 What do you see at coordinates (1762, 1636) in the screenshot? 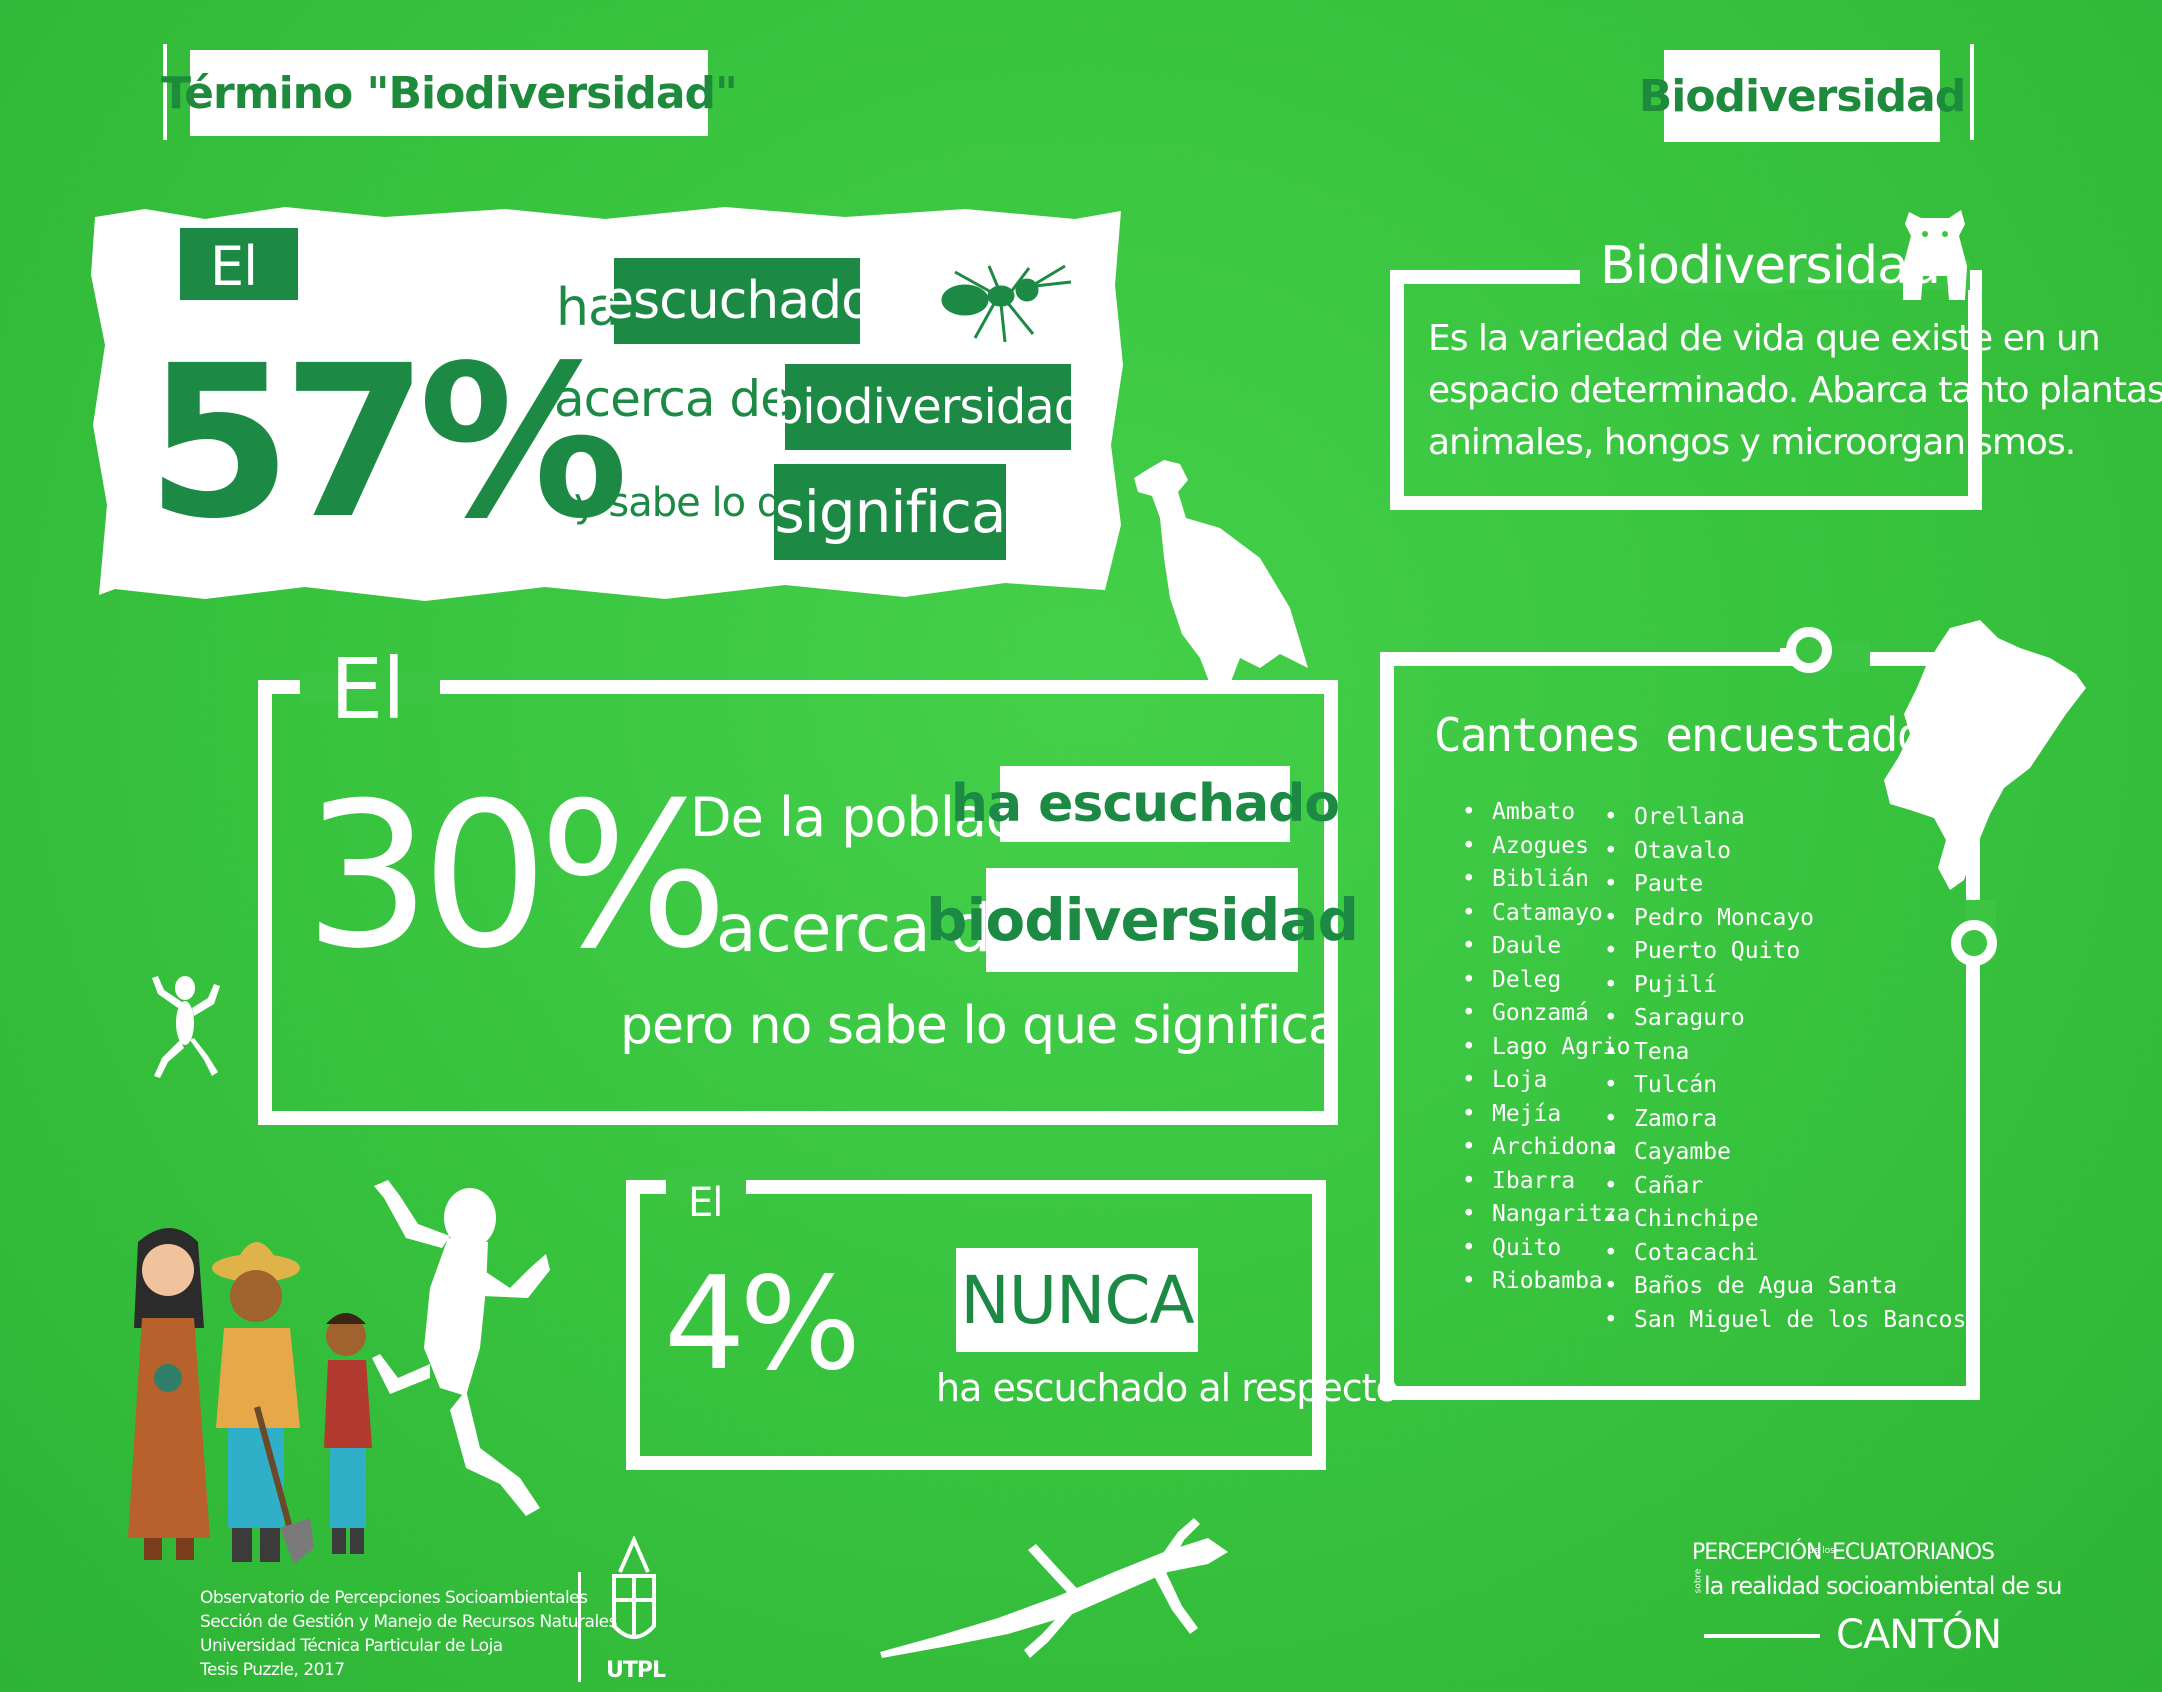
I see `brand-rule` at bounding box center [1762, 1636].